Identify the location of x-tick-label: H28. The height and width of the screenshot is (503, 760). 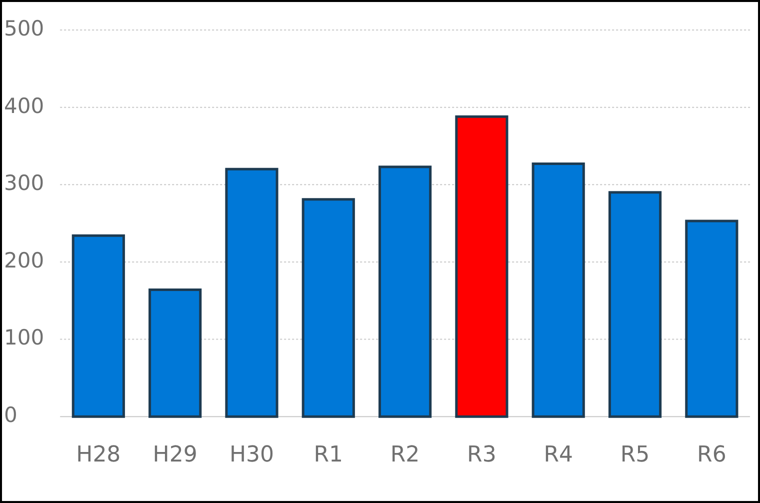
(98, 455).